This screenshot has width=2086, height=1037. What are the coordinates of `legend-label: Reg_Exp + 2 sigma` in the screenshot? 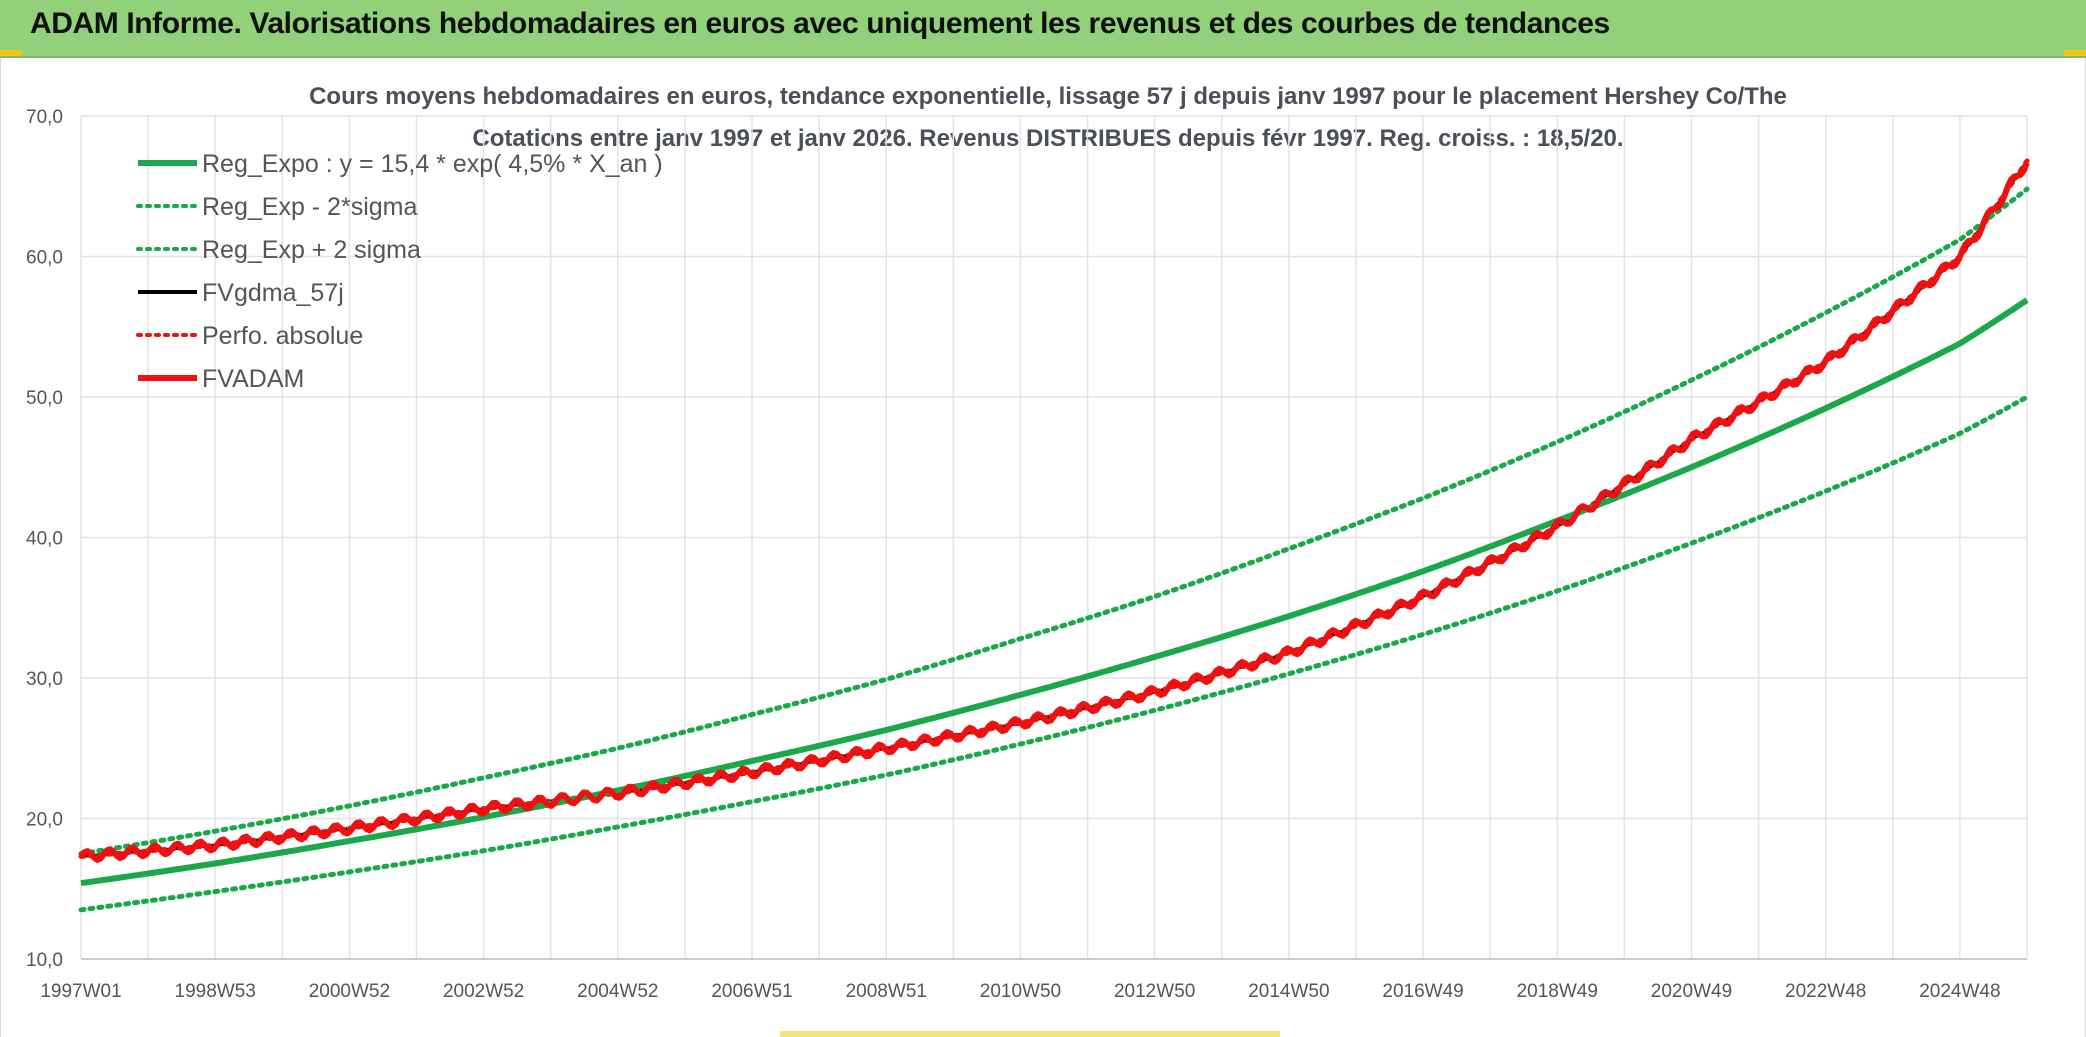 It's located at (311, 250).